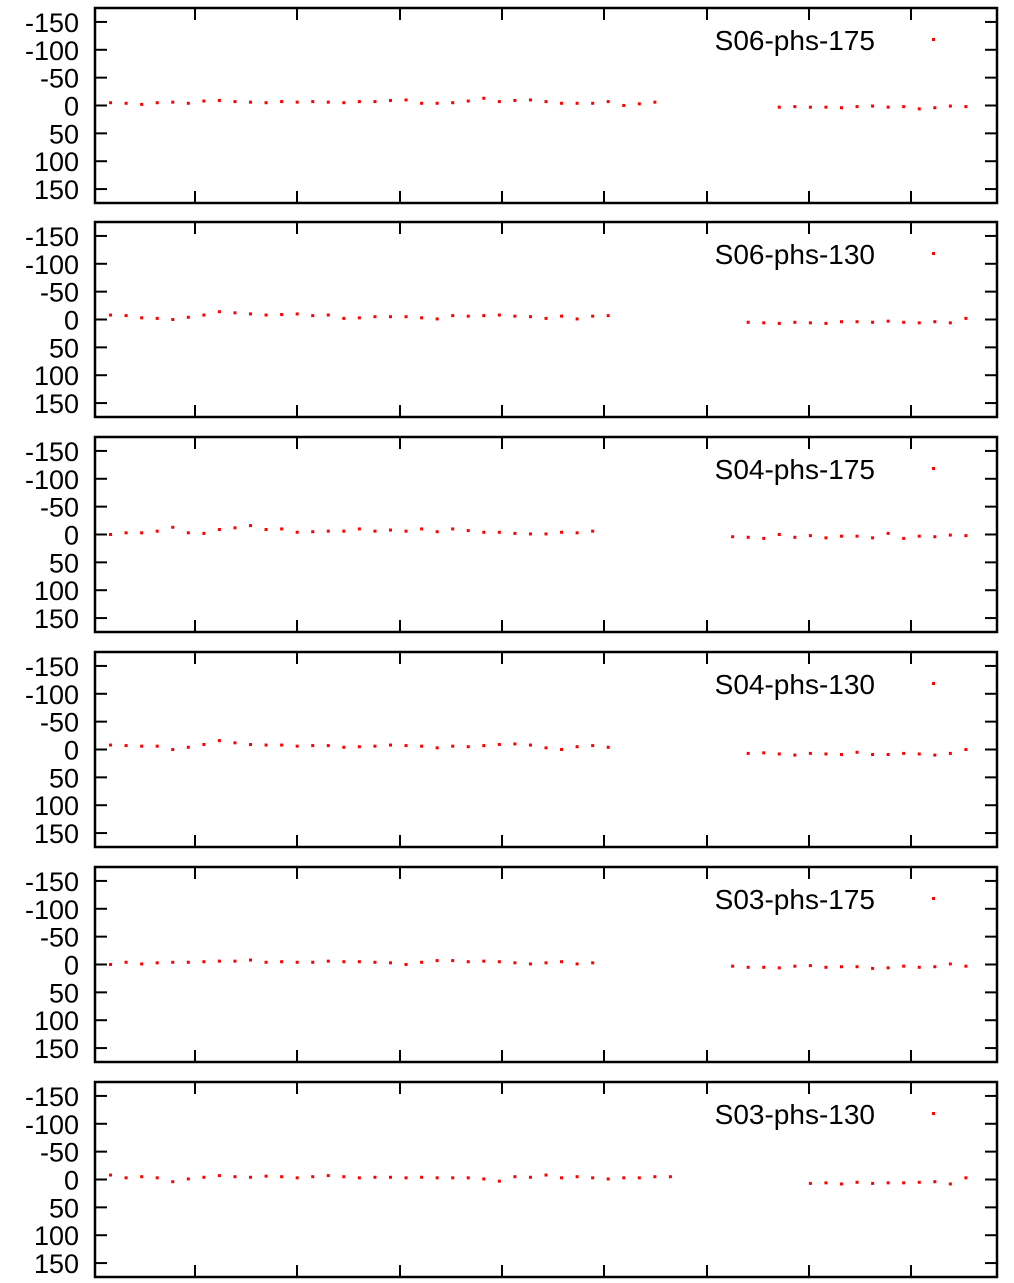 This screenshot has width=1014, height=1283. What do you see at coordinates (795, 899) in the screenshot?
I see `legend-label: S03-phs-175` at bounding box center [795, 899].